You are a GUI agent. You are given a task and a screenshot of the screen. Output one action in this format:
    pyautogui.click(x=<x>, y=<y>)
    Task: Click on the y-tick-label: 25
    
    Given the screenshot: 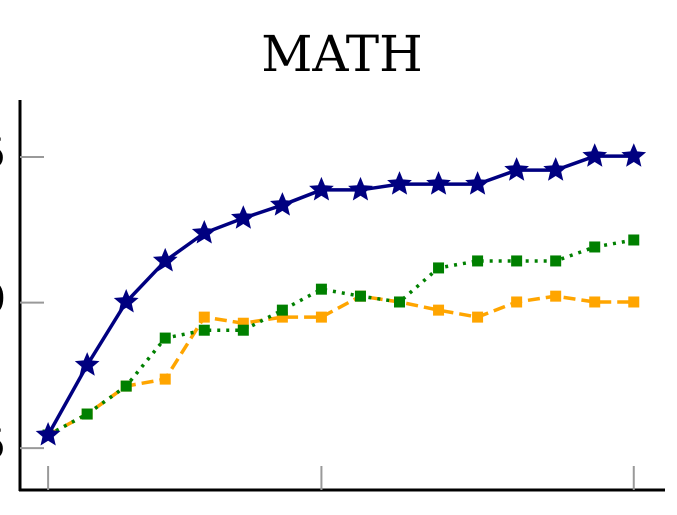 What is the action you would take?
    pyautogui.click(x=3, y=445)
    